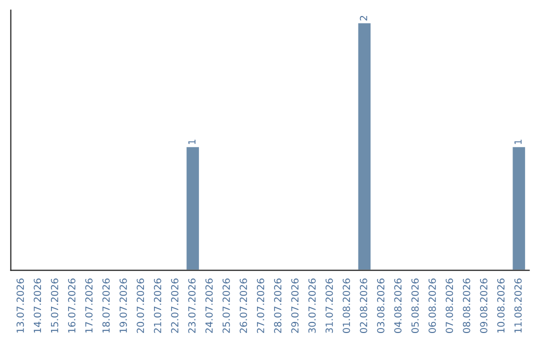 This screenshot has width=540, height=340. Describe the element at coordinates (106, 305) in the screenshot. I see `x-tick-label: 18.07.2026` at that location.